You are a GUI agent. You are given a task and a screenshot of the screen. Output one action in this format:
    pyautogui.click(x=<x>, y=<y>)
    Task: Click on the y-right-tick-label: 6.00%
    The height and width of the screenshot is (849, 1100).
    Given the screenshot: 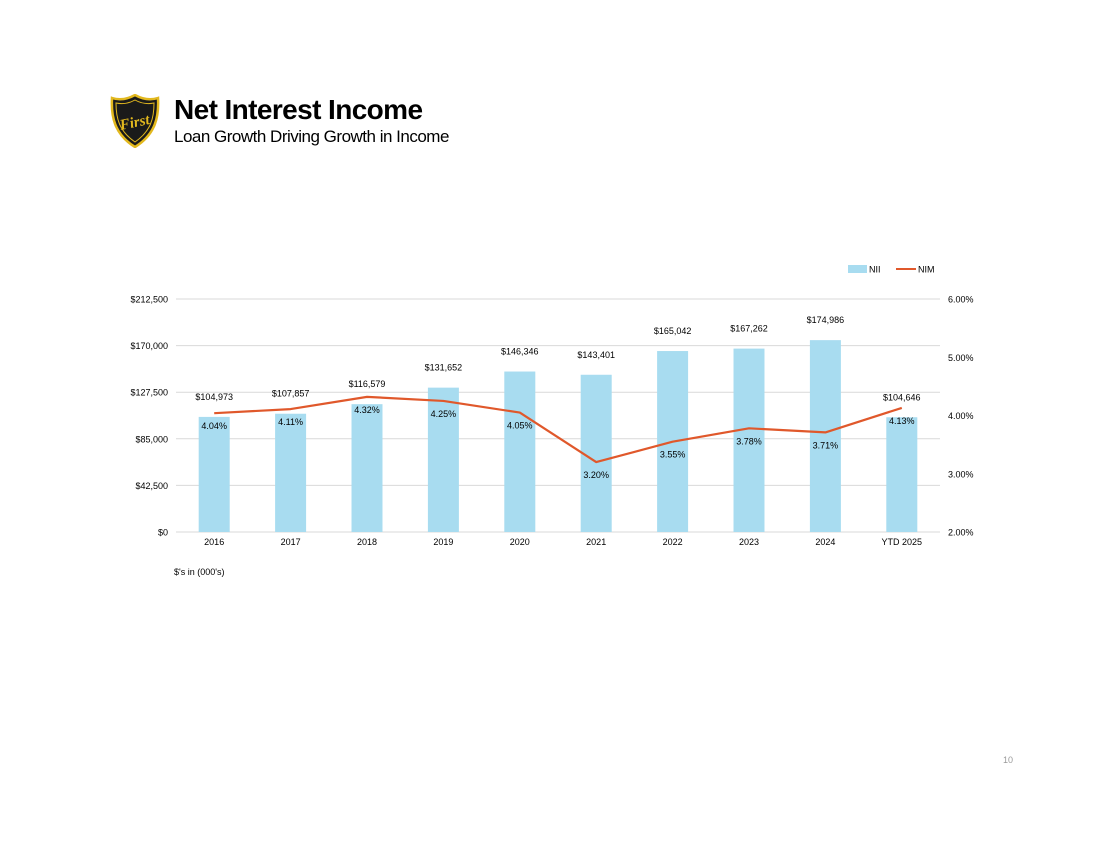 What is the action you would take?
    pyautogui.click(x=961, y=300)
    